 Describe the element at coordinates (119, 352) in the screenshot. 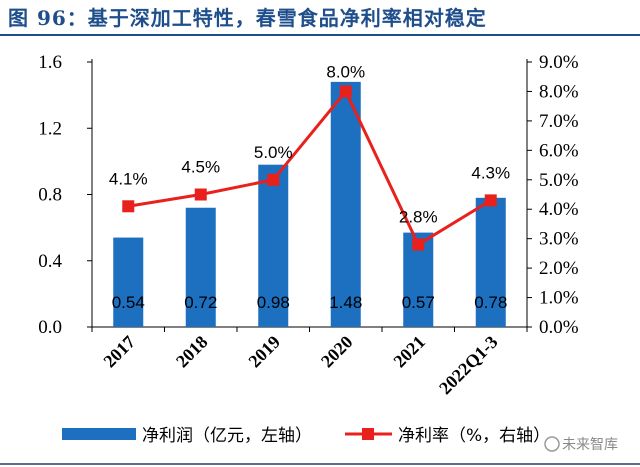

I see `category-label: 2017` at that location.